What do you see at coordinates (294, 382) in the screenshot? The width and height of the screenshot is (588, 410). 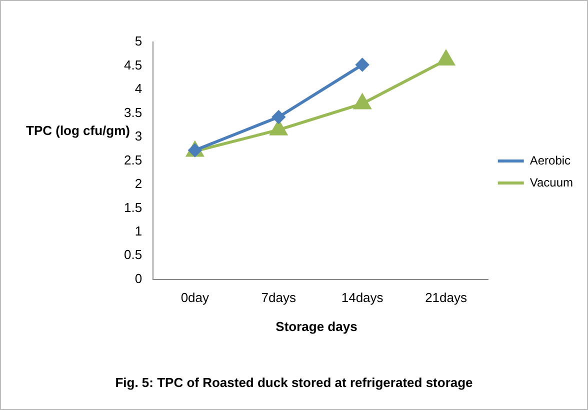 I see `caption: Fig. 5: TPC of Roasted duck stored at refrigerated storage` at bounding box center [294, 382].